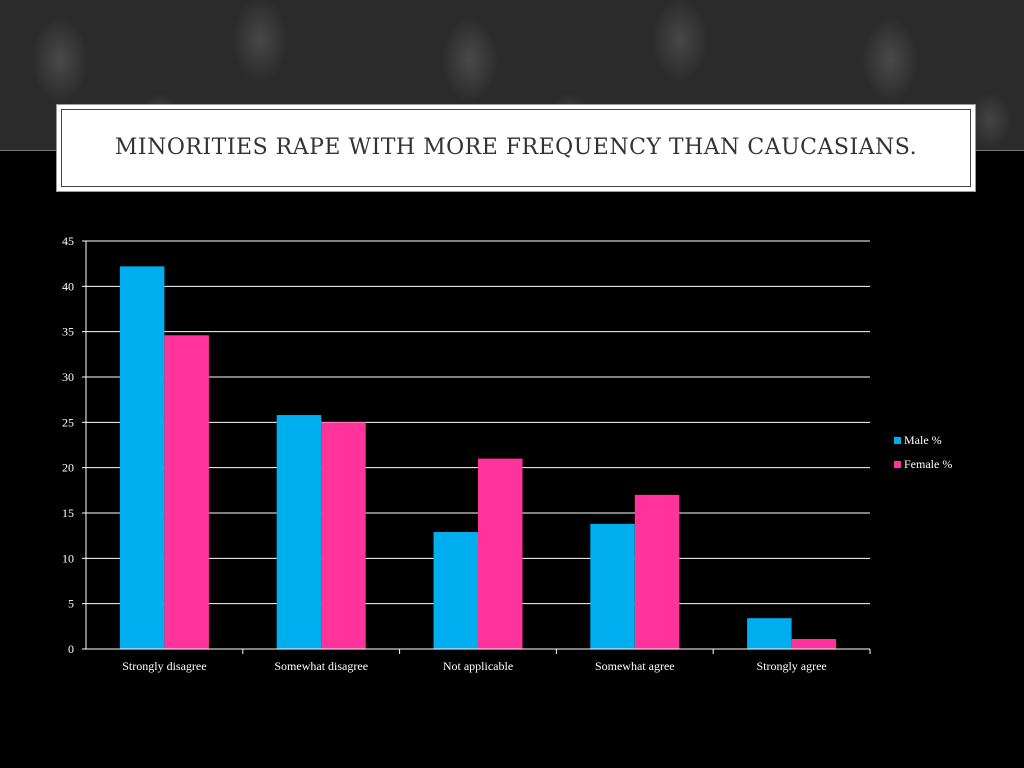 This screenshot has height=768, width=1024. What do you see at coordinates (923, 440) in the screenshot?
I see `legend-label: Male %` at bounding box center [923, 440].